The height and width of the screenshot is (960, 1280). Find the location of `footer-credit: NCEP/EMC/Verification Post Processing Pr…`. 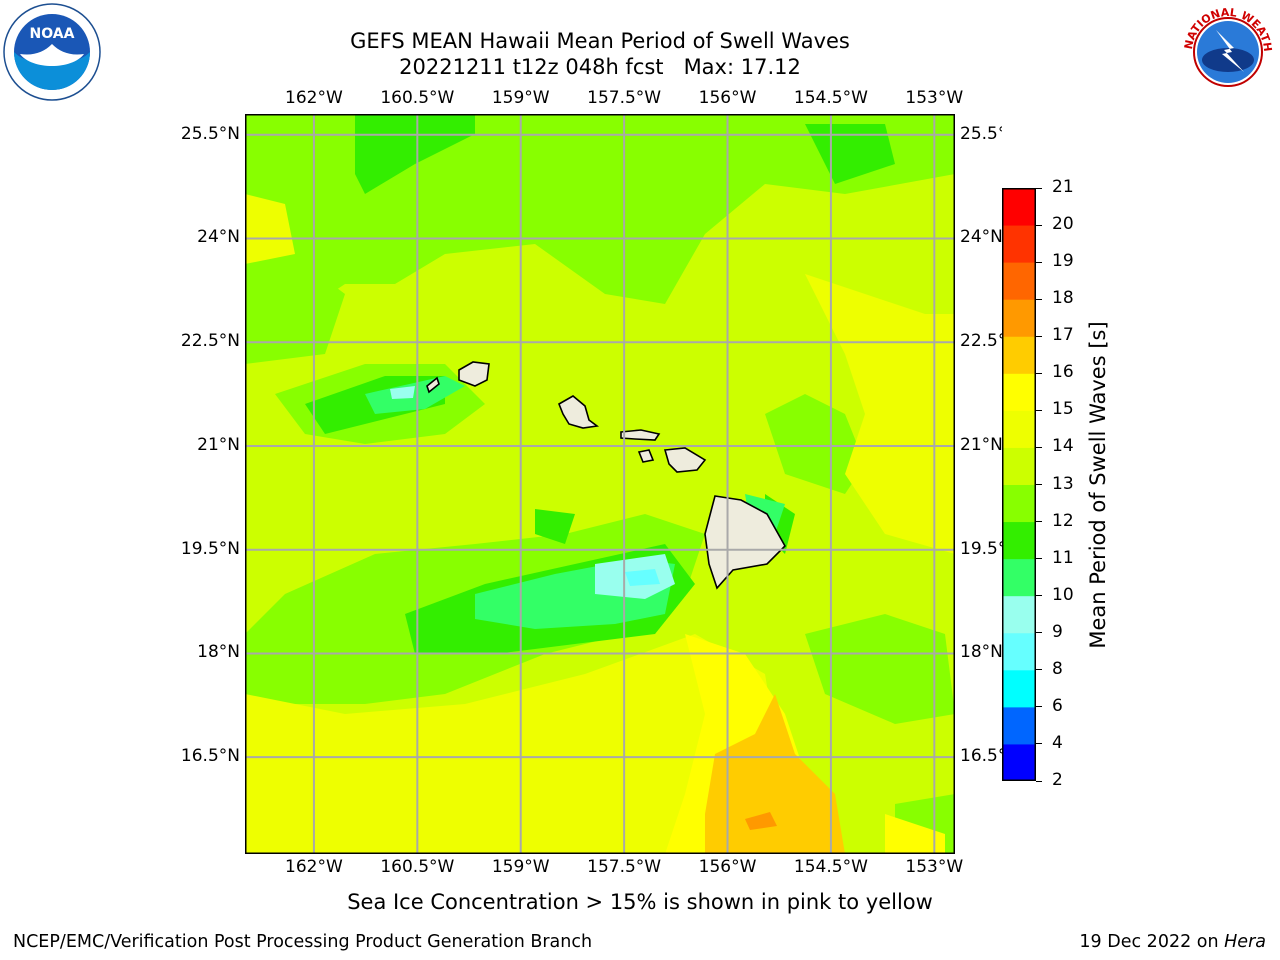

footer-credit: NCEP/EMC/Verification Post Processing Pr… is located at coordinates (303, 942).